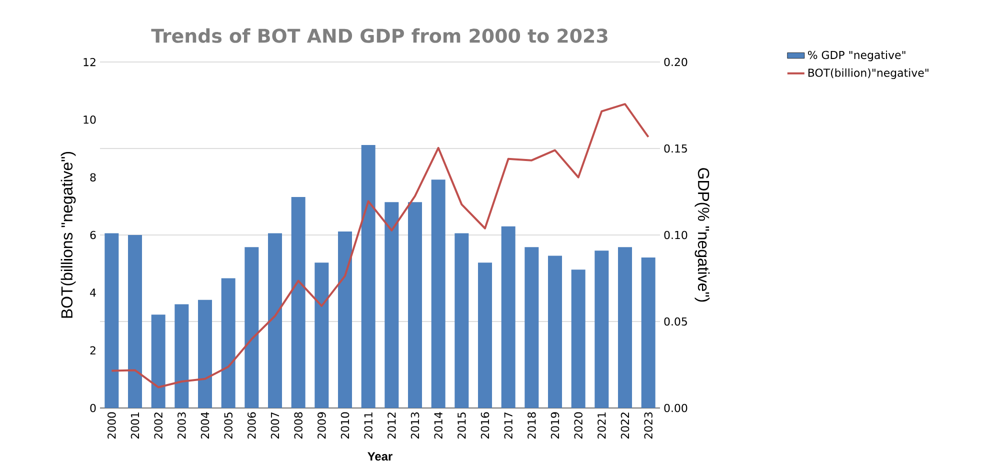 Image resolution: width=991 pixels, height=474 pixels. What do you see at coordinates (68, 235) in the screenshot?
I see `y-axis-title: BOT(billions "negative")` at bounding box center [68, 235].